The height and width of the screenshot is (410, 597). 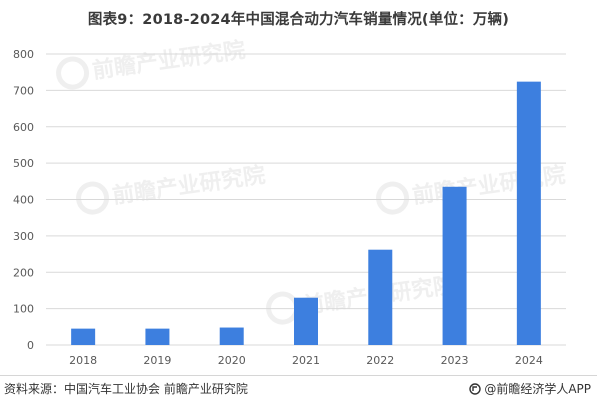 I want to click on x-tick-label-2018: 2018, so click(x=83, y=360).